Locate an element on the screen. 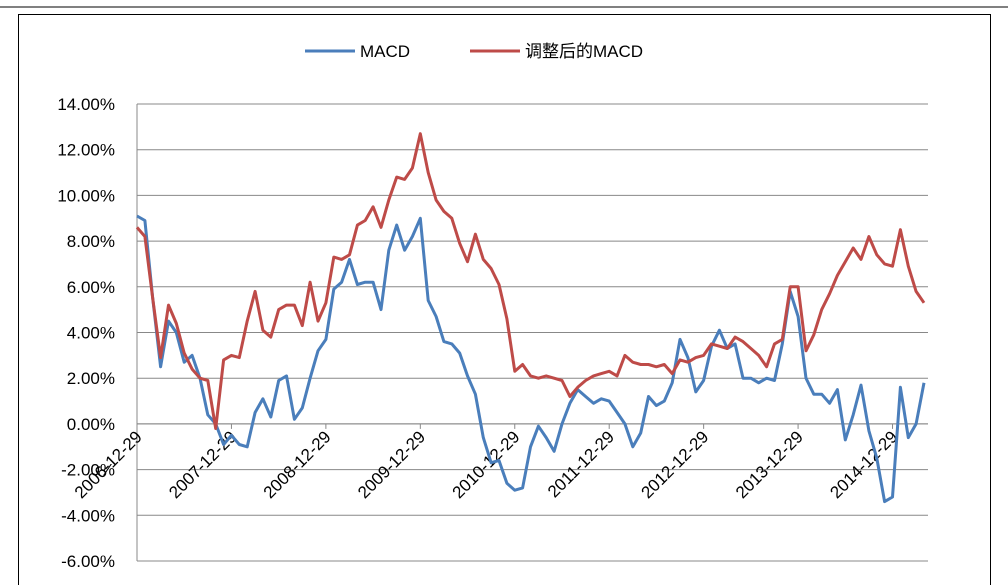 The width and height of the screenshot is (1008, 585). x-tick-label: 2012-12-29 is located at coordinates (675, 464).